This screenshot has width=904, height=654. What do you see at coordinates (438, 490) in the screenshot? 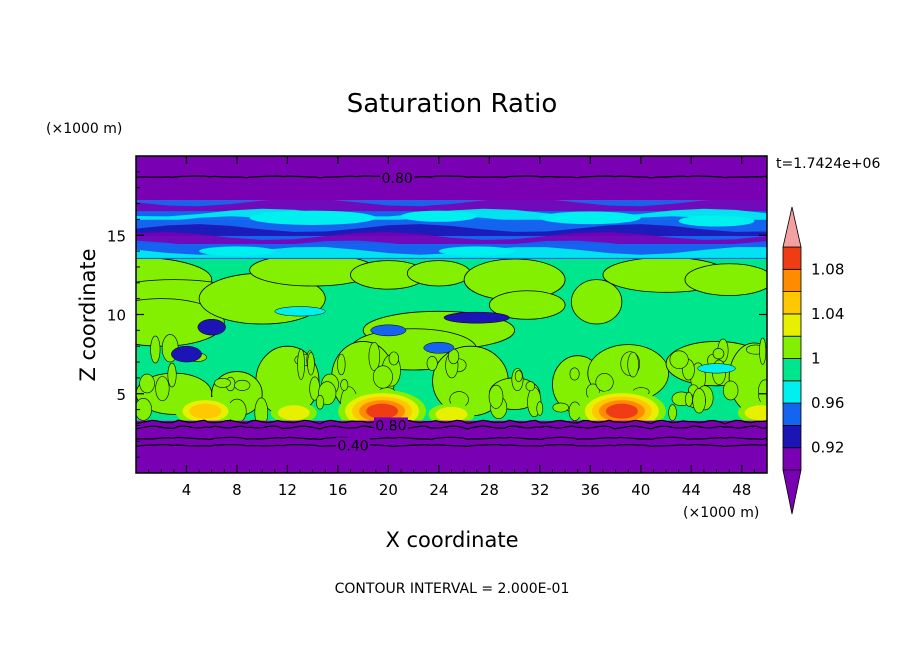
I see `x-tick-label: 24` at bounding box center [438, 490].